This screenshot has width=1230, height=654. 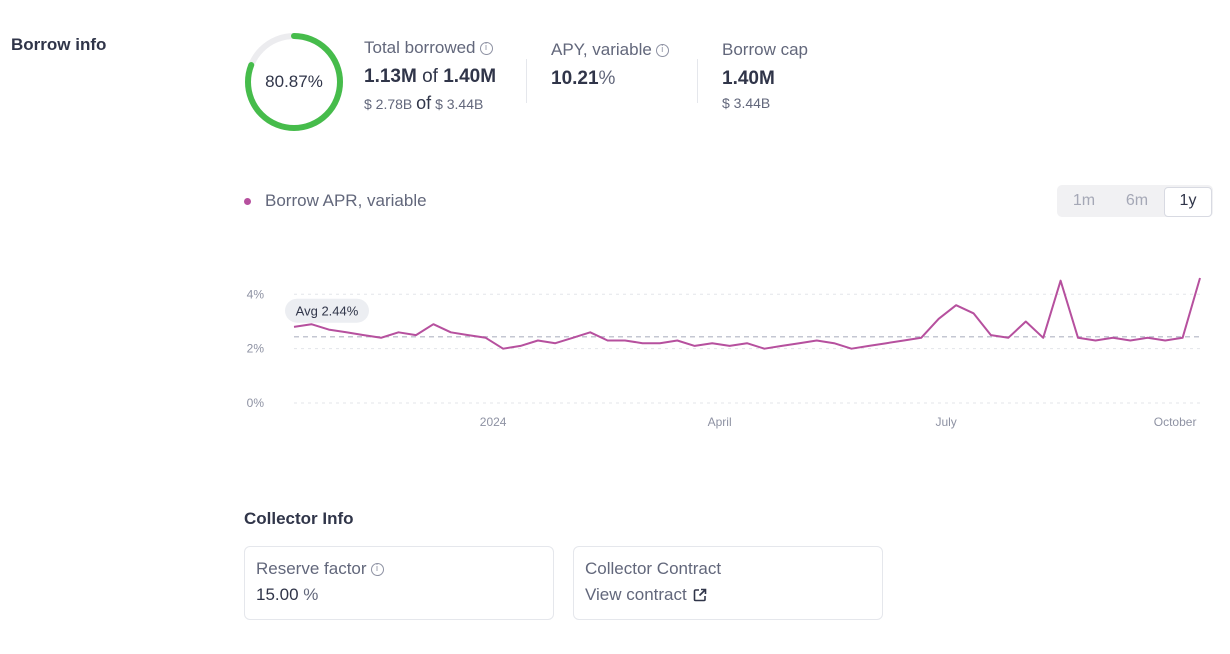 What do you see at coordinates (470, 76) in the screenshot?
I see `total-borrowed-cap: 1.40M` at bounding box center [470, 76].